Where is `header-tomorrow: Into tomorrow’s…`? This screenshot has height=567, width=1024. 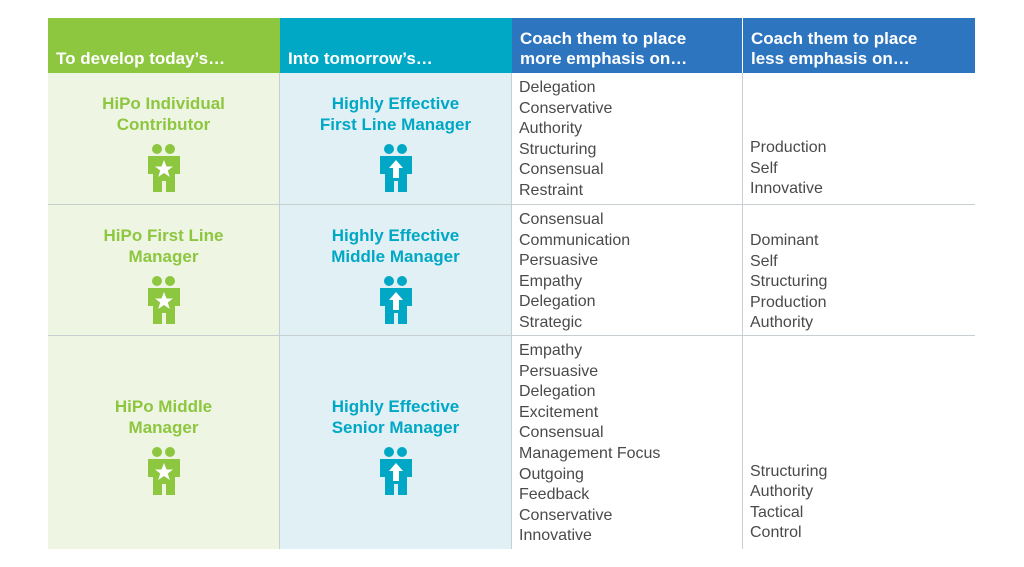 header-tomorrow: Into tomorrow’s… is located at coordinates (396, 45).